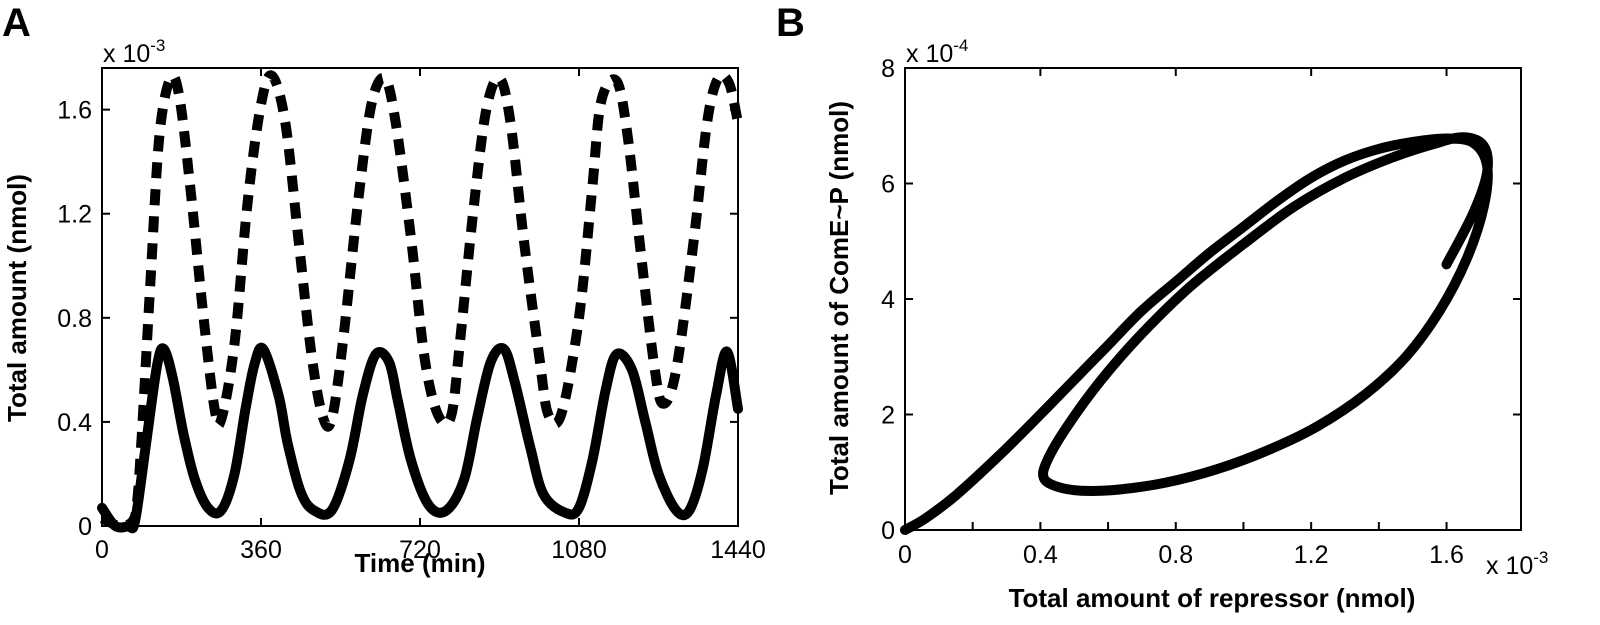 The width and height of the screenshot is (1600, 625). I want to click on x-tick-label: 360, so click(261, 550).